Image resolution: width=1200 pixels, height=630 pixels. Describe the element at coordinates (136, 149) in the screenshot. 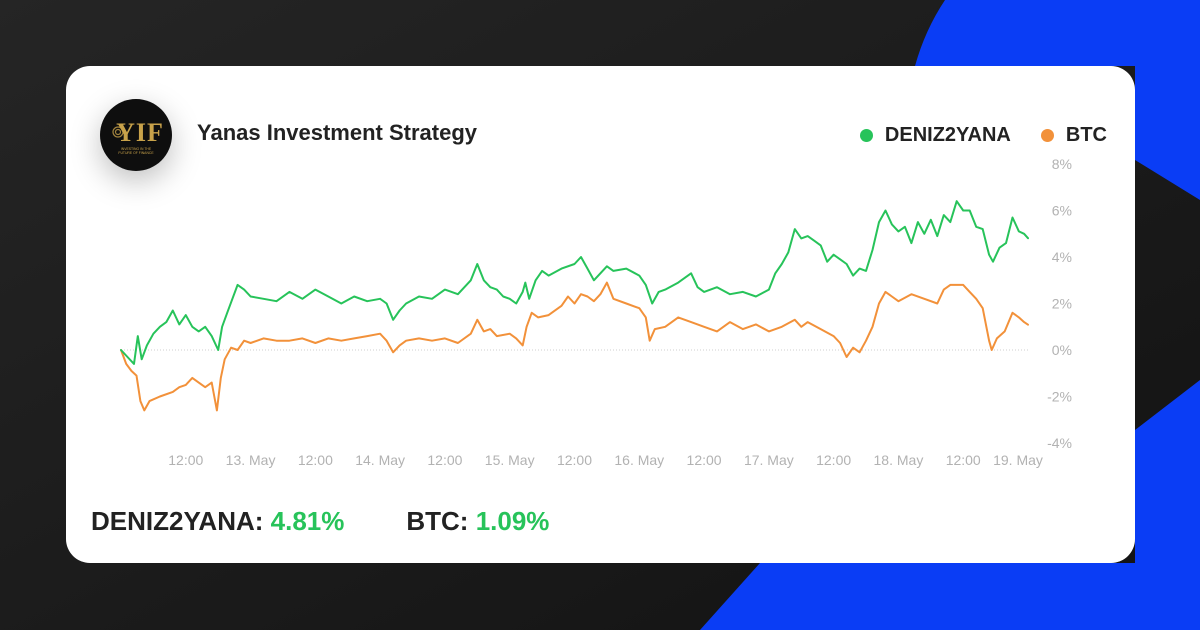

I see `logo-tagline-1: INVESTING IN THE` at that location.